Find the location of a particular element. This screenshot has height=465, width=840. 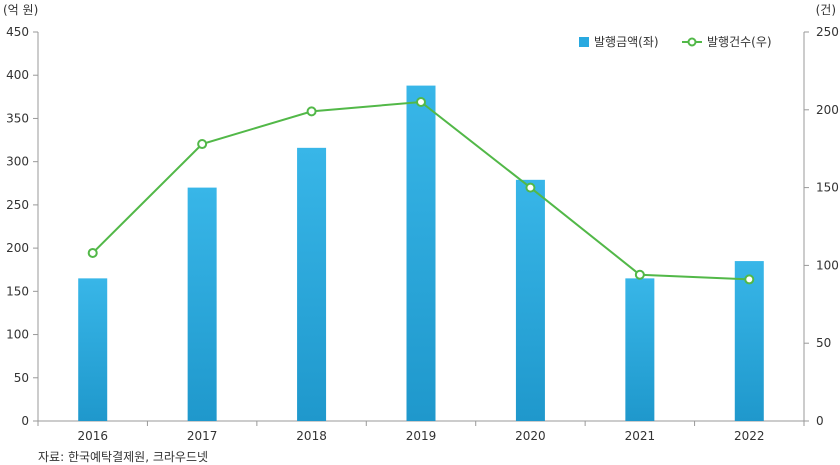

legend-bar-label: 발행금액(좌) is located at coordinates (626, 41).